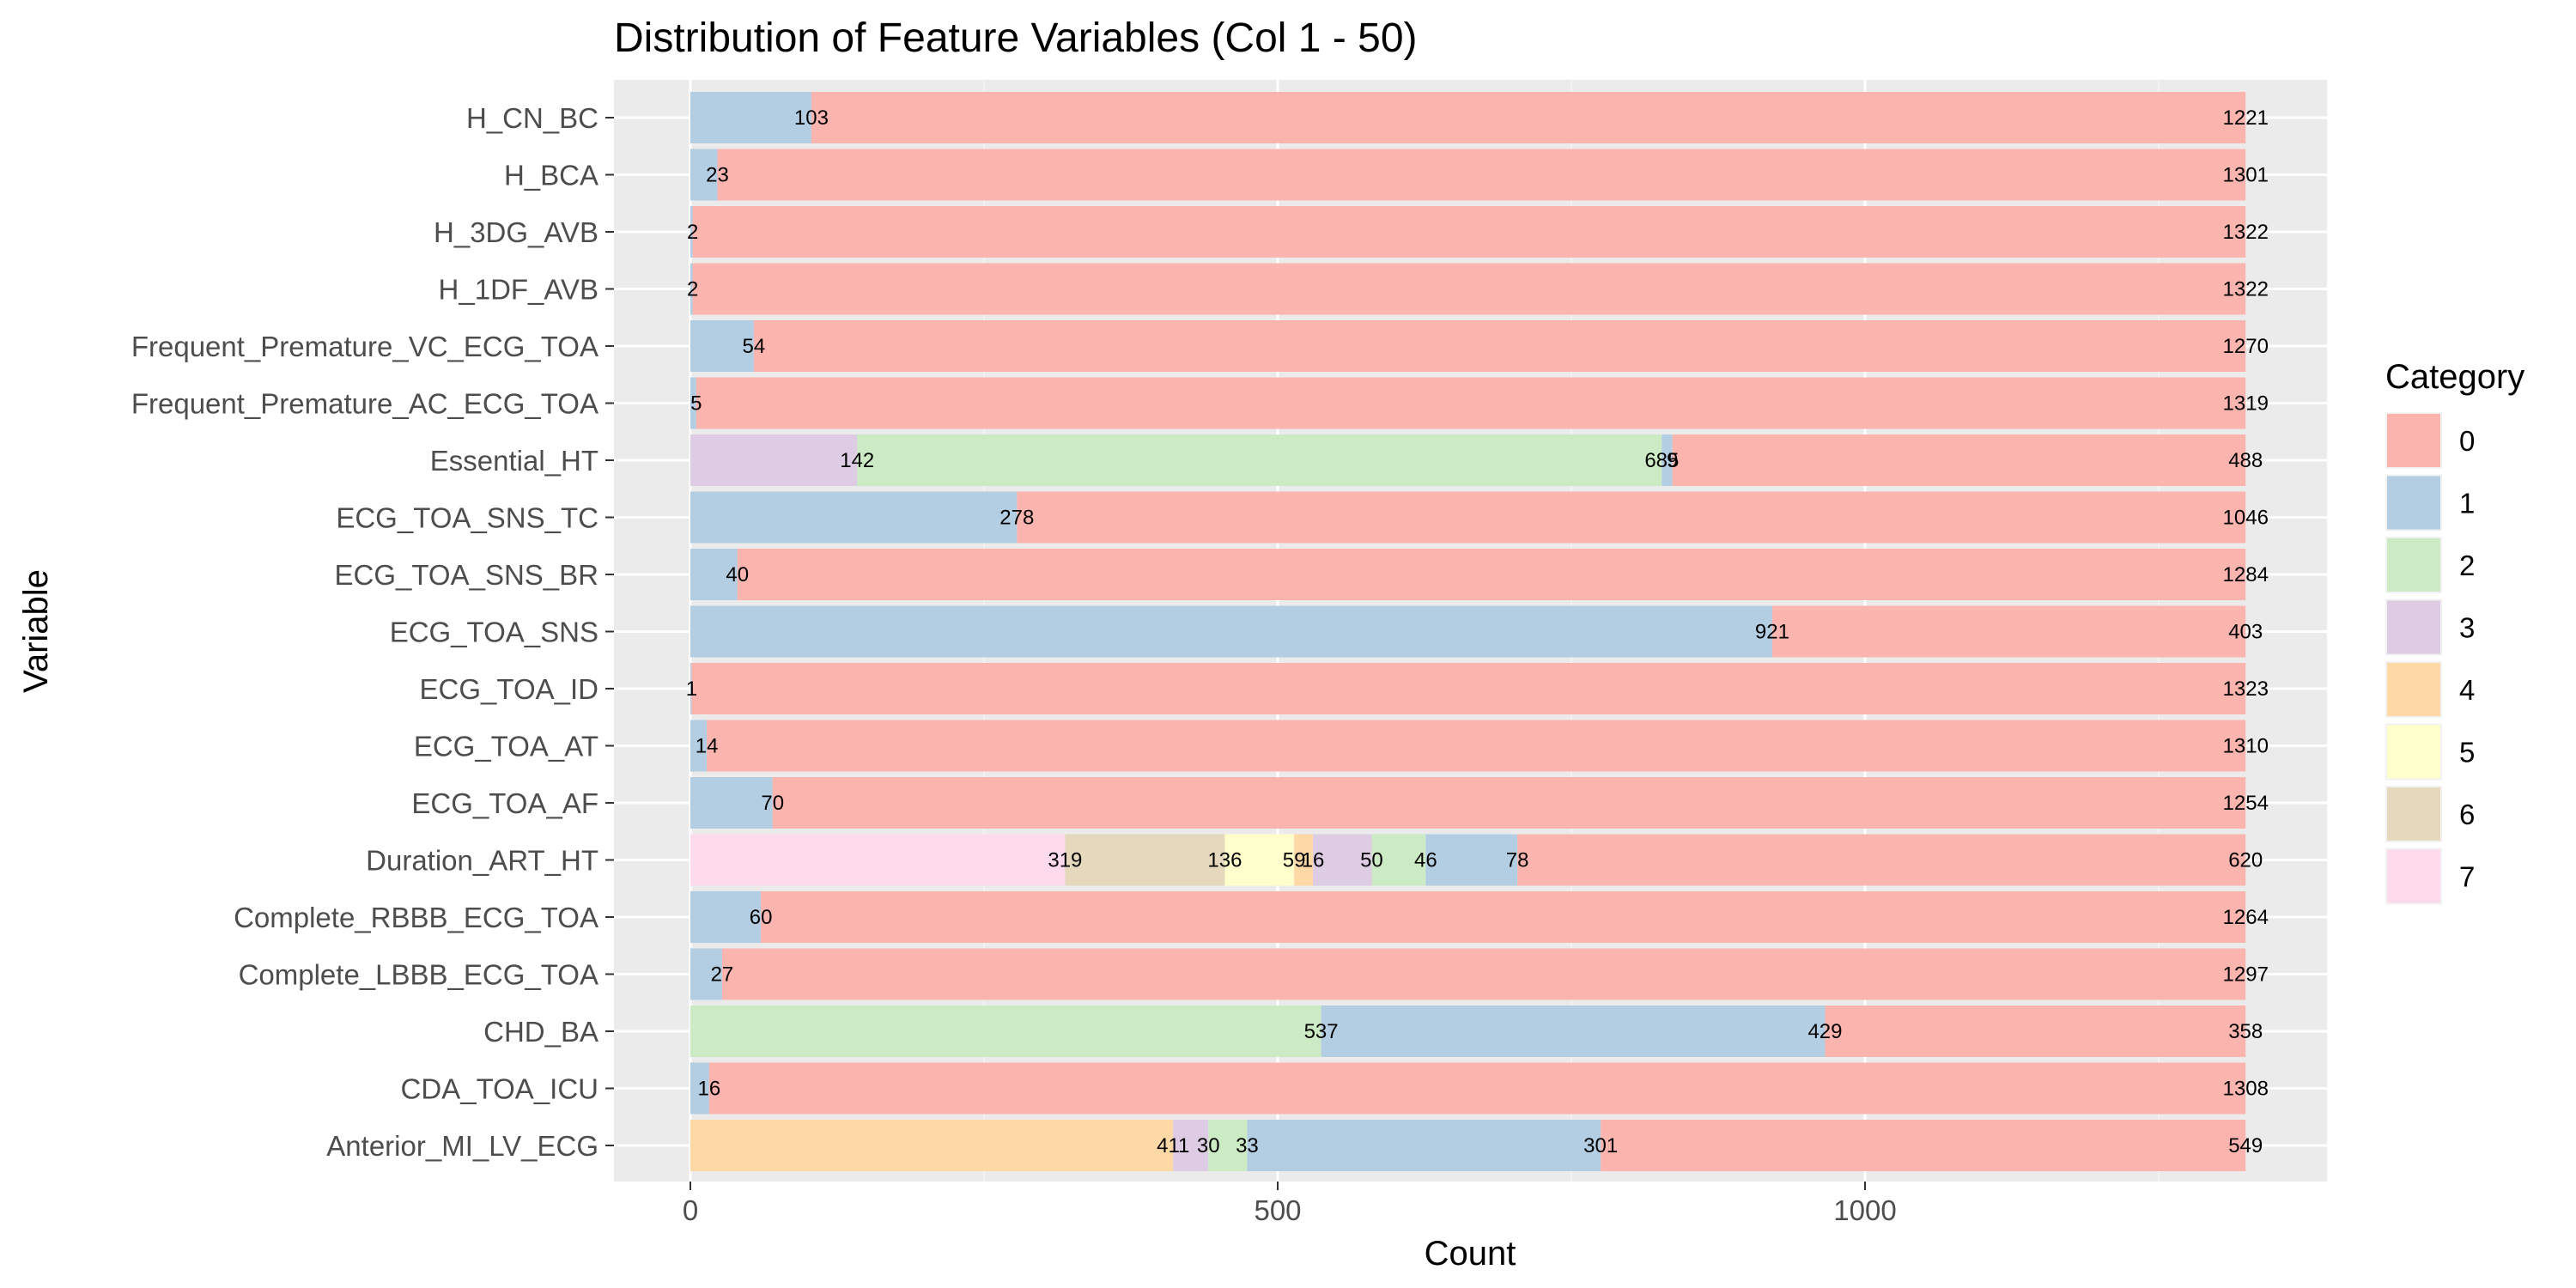  What do you see at coordinates (737, 574) in the screenshot?
I see `data-label-ecg-toa-sns-br-cat-1: 40` at bounding box center [737, 574].